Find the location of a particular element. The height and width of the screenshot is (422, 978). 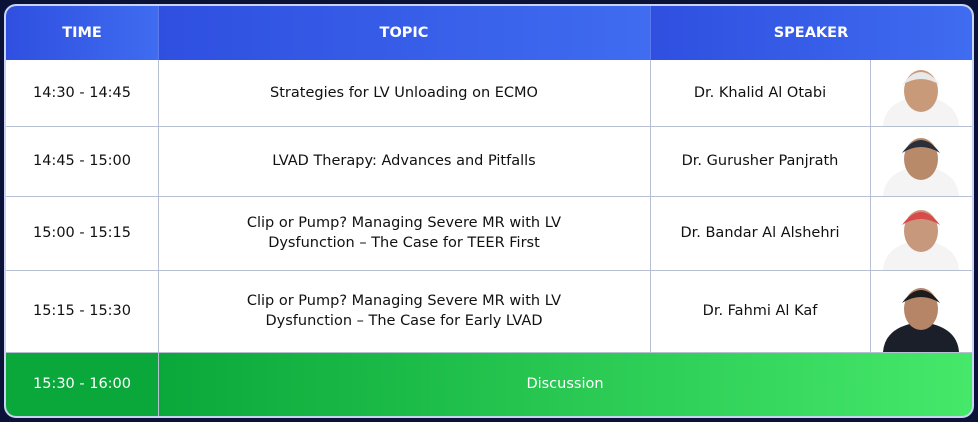

header-time-text: TIME is located at coordinates (82, 32).